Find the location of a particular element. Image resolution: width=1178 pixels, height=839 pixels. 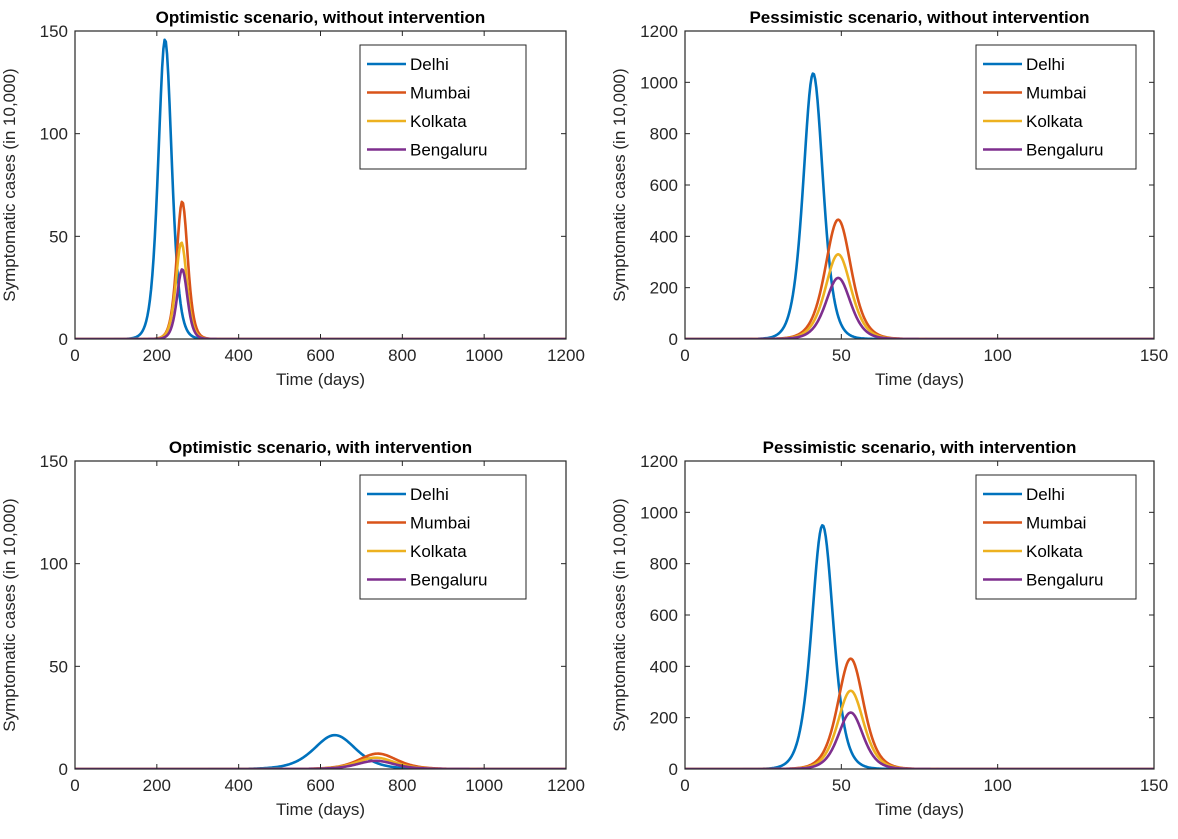

series-group is located at coordinates (320, 751).